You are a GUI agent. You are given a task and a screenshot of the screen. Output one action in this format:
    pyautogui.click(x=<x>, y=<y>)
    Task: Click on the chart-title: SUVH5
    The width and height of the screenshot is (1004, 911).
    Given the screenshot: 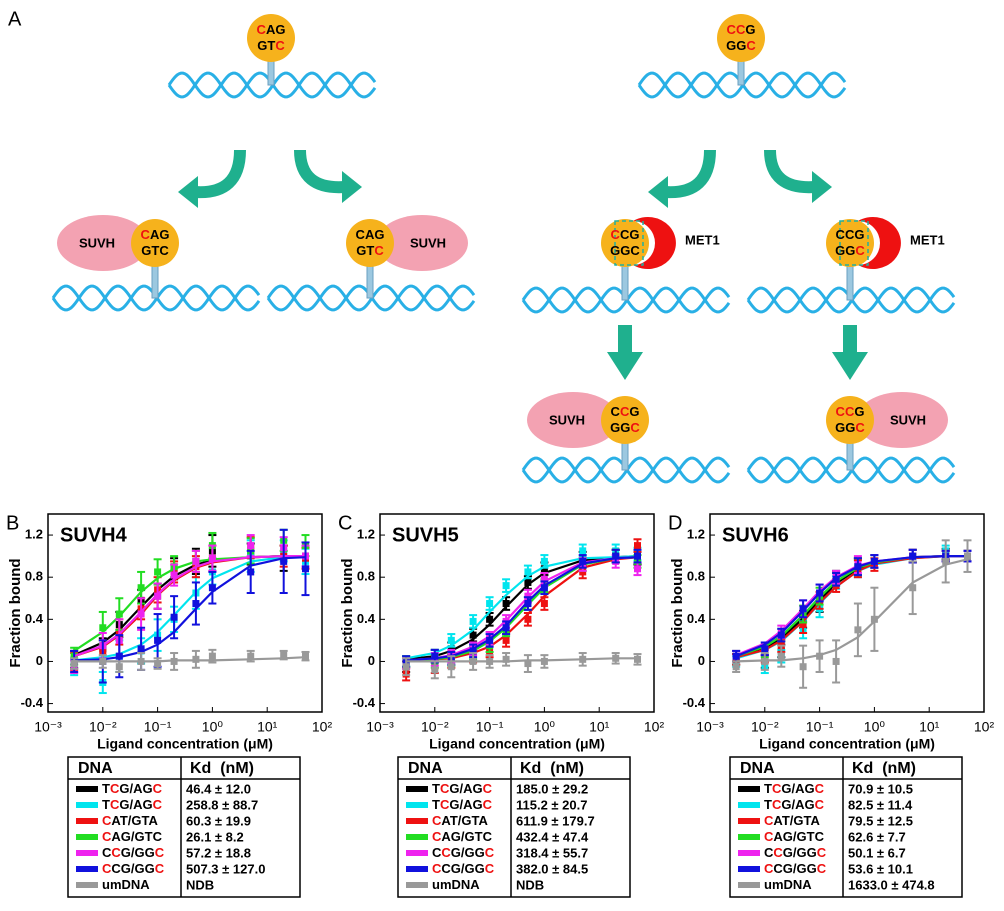 What is the action you would take?
    pyautogui.click(x=425, y=535)
    